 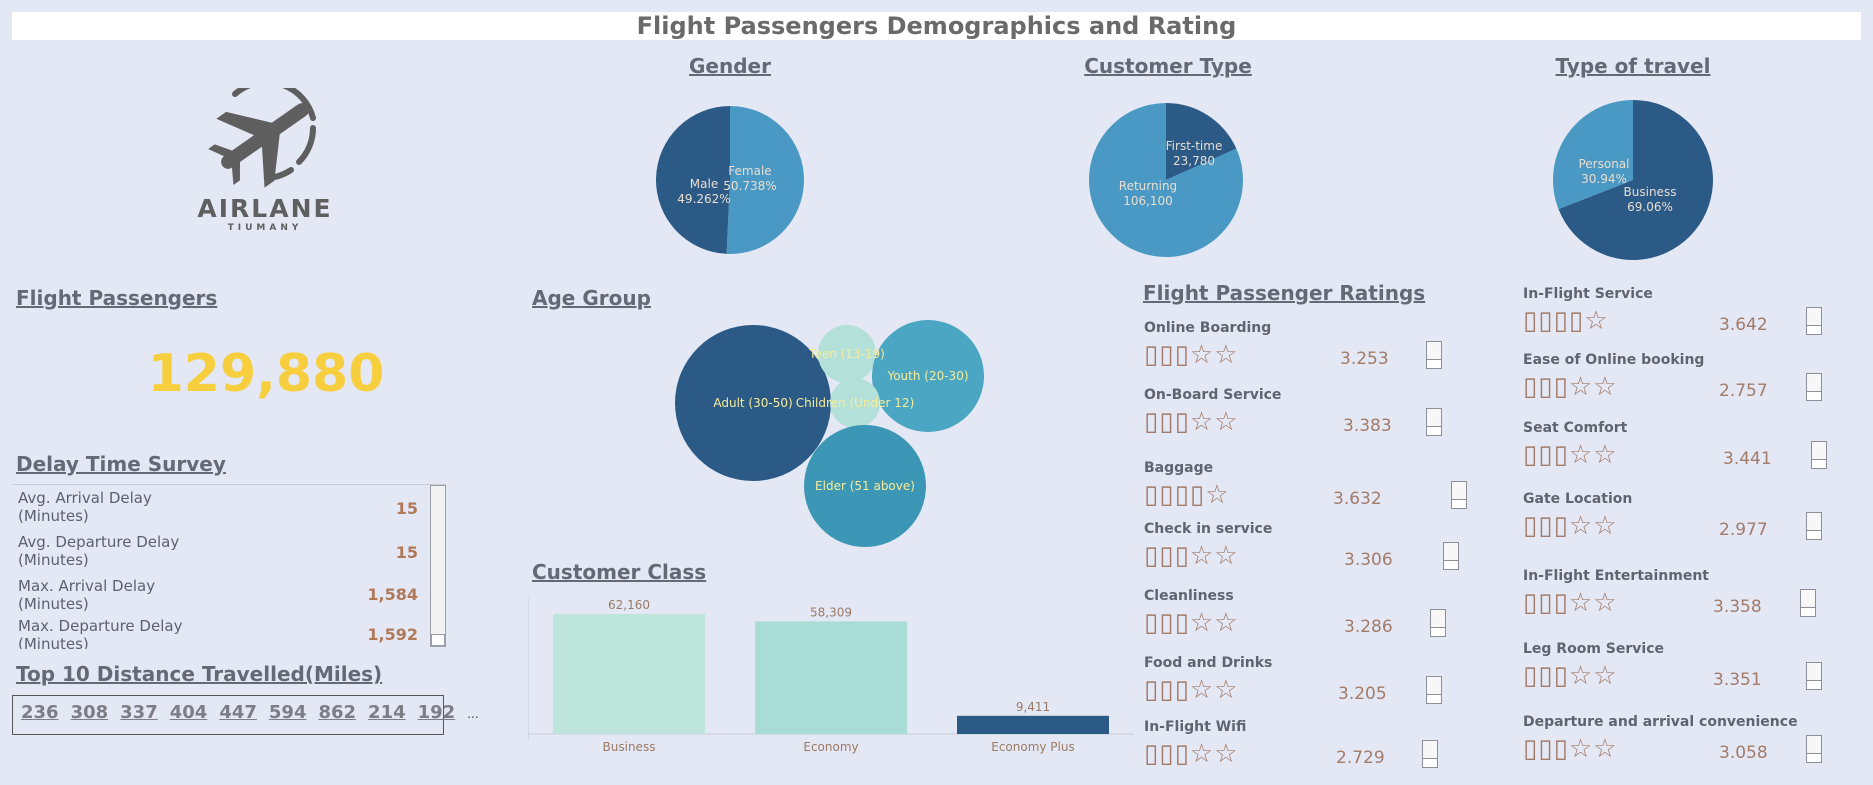 I want to click on distance-chip: 447, so click(x=238, y=712).